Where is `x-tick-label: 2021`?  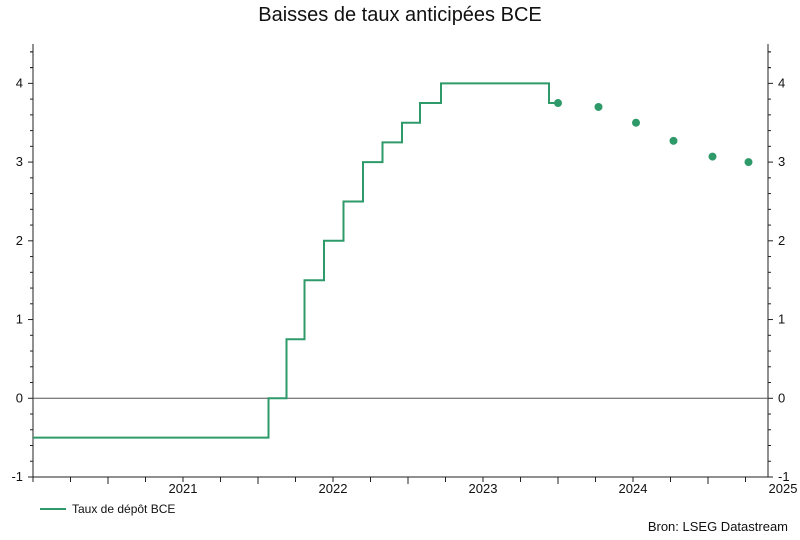
x-tick-label: 2021 is located at coordinates (183, 488).